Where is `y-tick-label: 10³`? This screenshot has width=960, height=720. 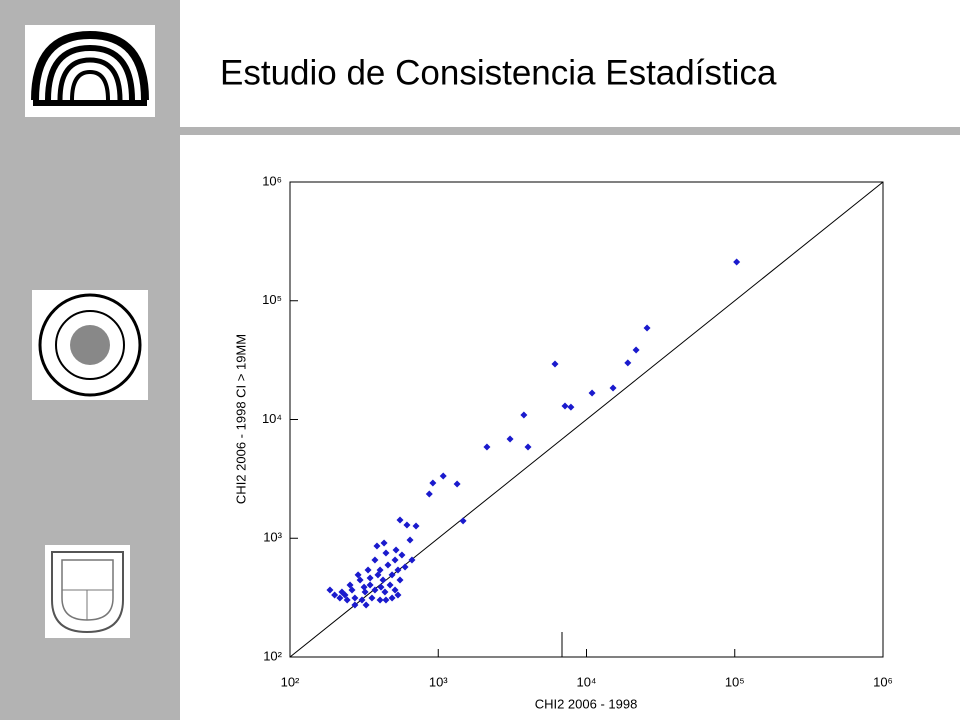 y-tick-label: 10³ is located at coordinates (272, 537).